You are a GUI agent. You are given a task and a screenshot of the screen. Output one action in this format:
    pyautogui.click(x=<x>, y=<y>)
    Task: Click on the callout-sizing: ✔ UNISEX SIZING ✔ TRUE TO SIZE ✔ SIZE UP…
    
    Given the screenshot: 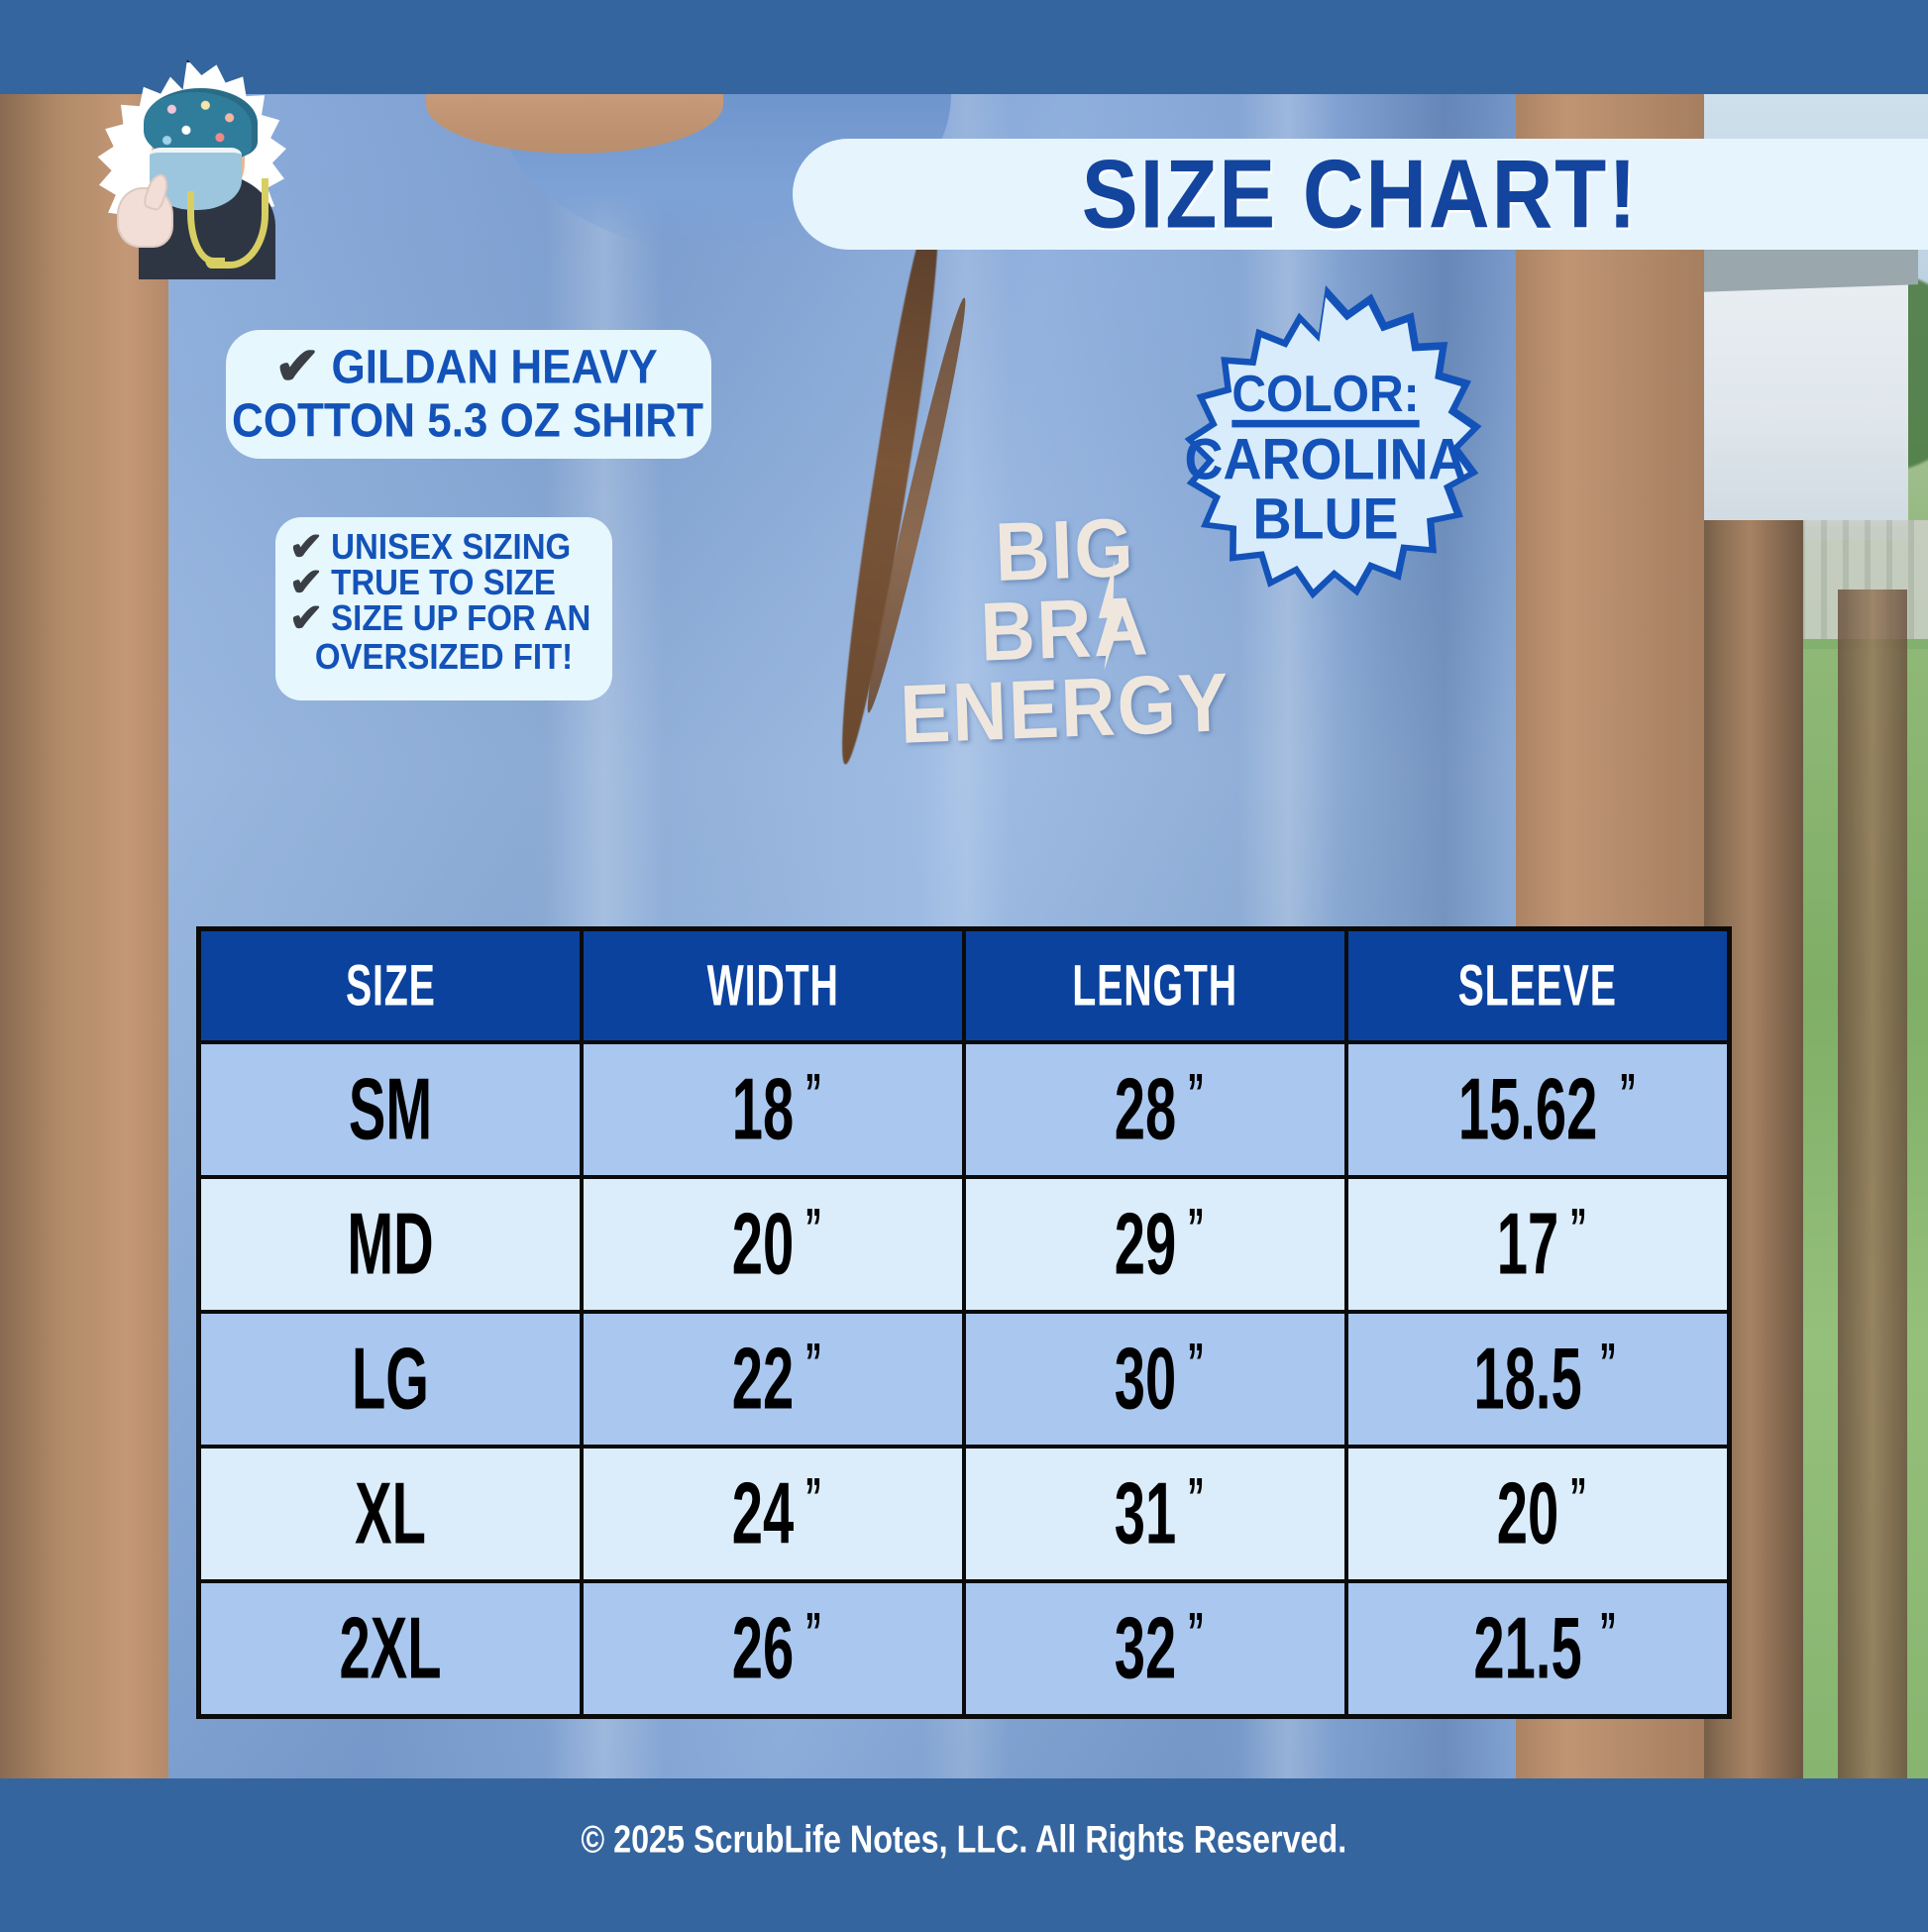 What is the action you would take?
    pyautogui.click(x=443, y=608)
    